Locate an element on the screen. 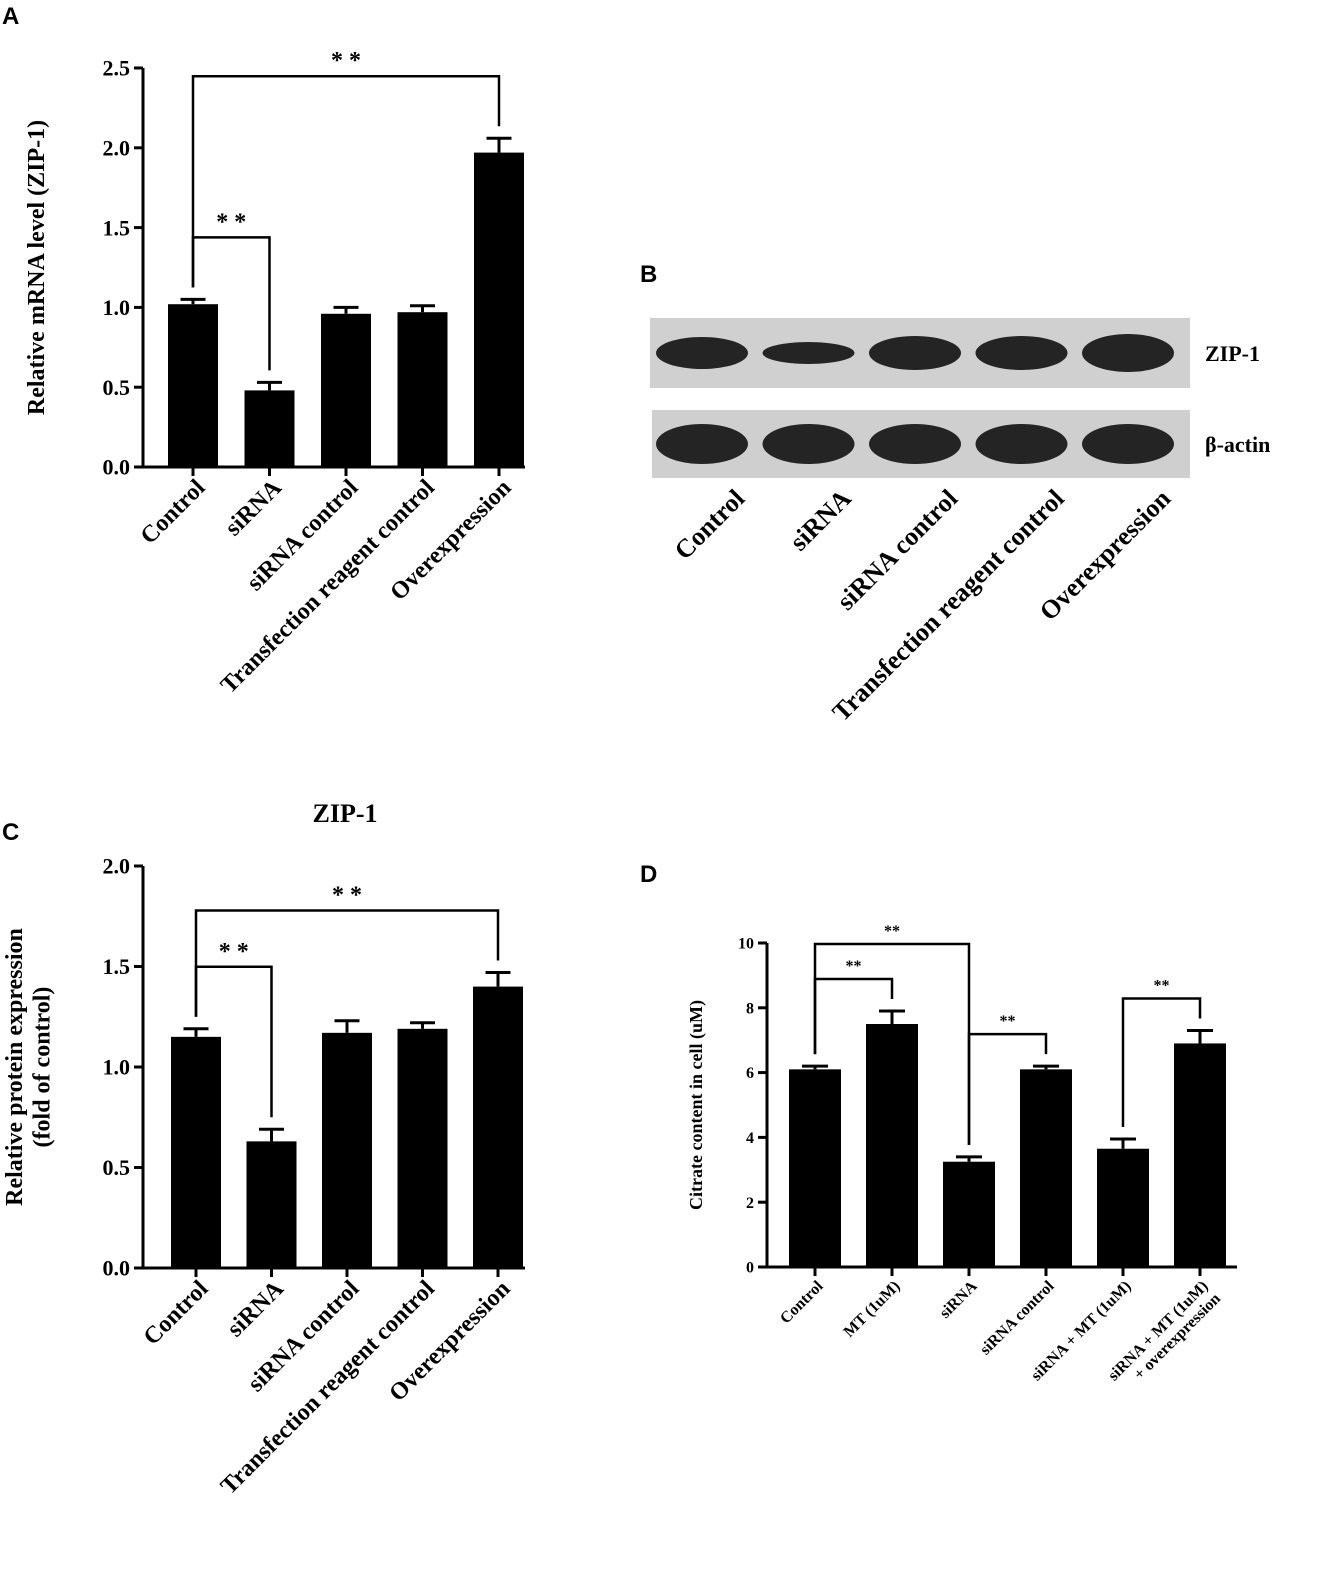 The height and width of the screenshot is (1587, 1324). y-tick-label: 2.5 is located at coordinates (117, 68).